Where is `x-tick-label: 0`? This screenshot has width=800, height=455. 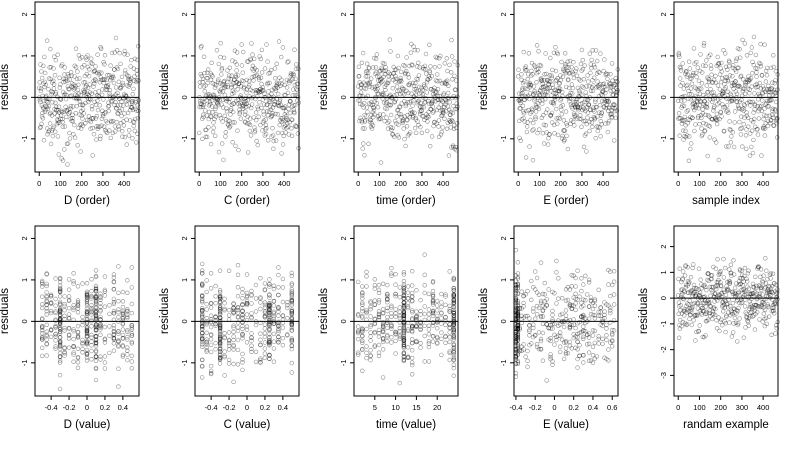
x-tick-label: 0 is located at coordinates (678, 407).